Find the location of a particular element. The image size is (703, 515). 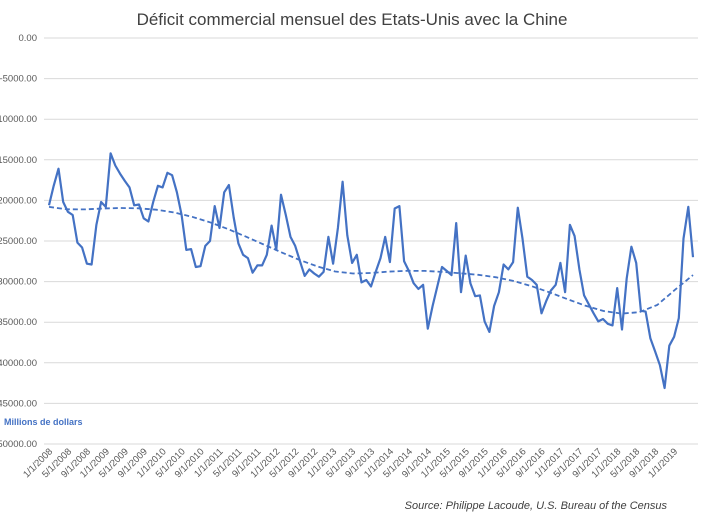

y-tick-label: 0.00 is located at coordinates (28, 38).